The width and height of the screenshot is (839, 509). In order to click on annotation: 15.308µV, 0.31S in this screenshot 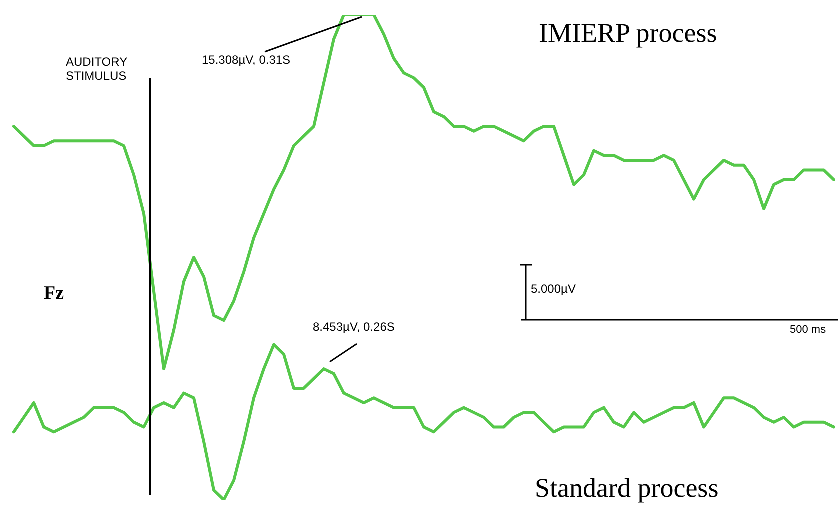, I will do `click(246, 60)`.